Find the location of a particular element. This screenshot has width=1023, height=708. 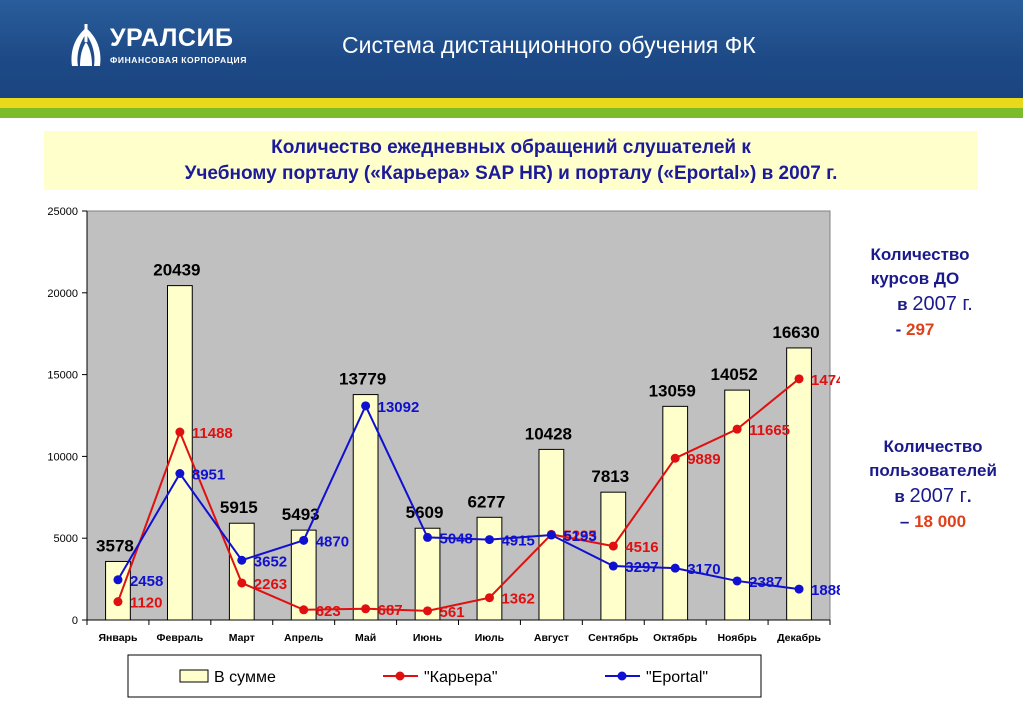

bar-value-label: 3578 is located at coordinates (115, 545).